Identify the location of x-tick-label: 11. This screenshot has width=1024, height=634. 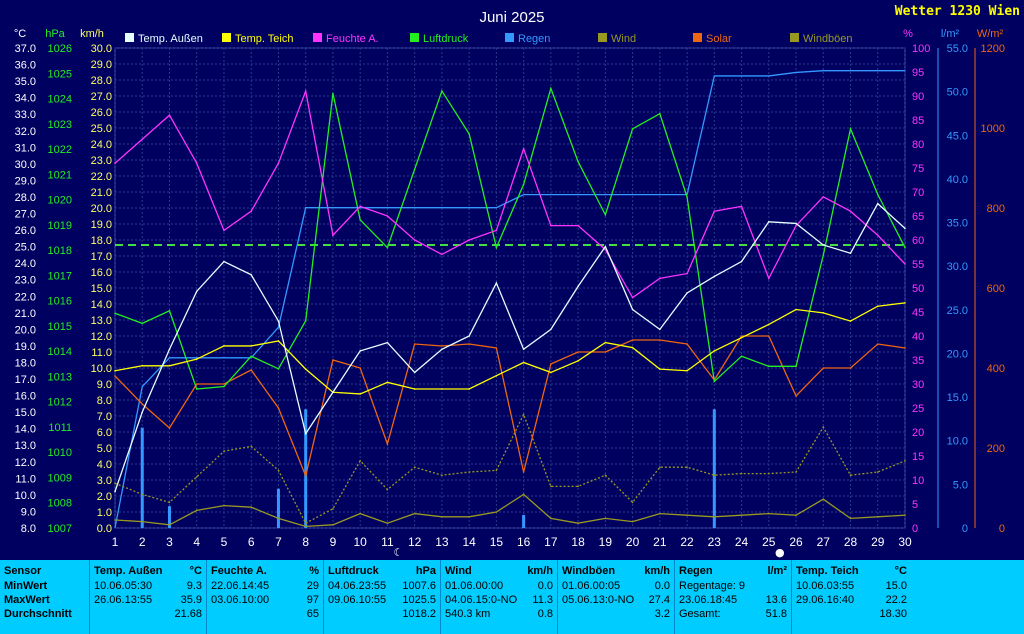
(387, 542).